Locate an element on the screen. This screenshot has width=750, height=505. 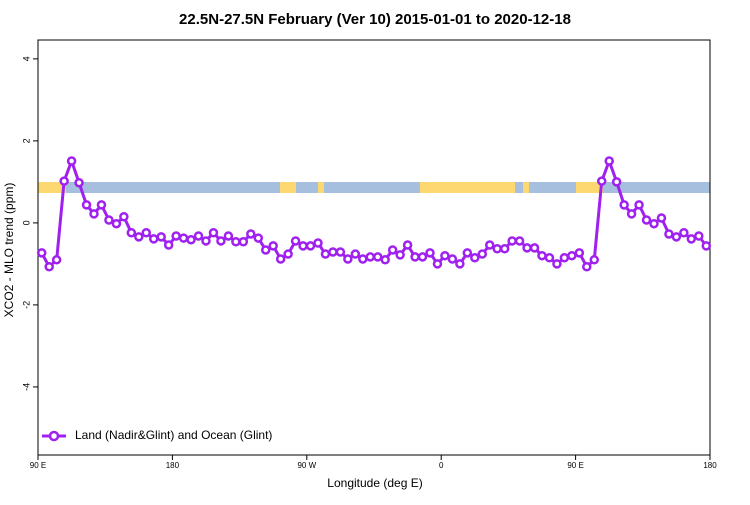
y-tick-label: -4 is located at coordinates (26, 387).